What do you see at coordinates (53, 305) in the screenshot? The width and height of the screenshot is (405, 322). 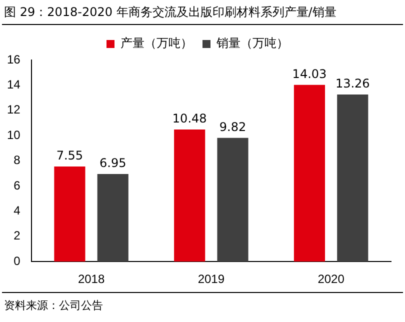 I see `text: 资料来源：公司公告` at bounding box center [53, 305].